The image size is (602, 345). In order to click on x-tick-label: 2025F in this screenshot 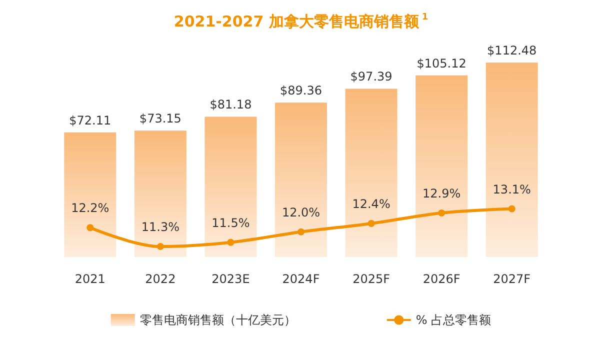, I will do `click(371, 279)`.